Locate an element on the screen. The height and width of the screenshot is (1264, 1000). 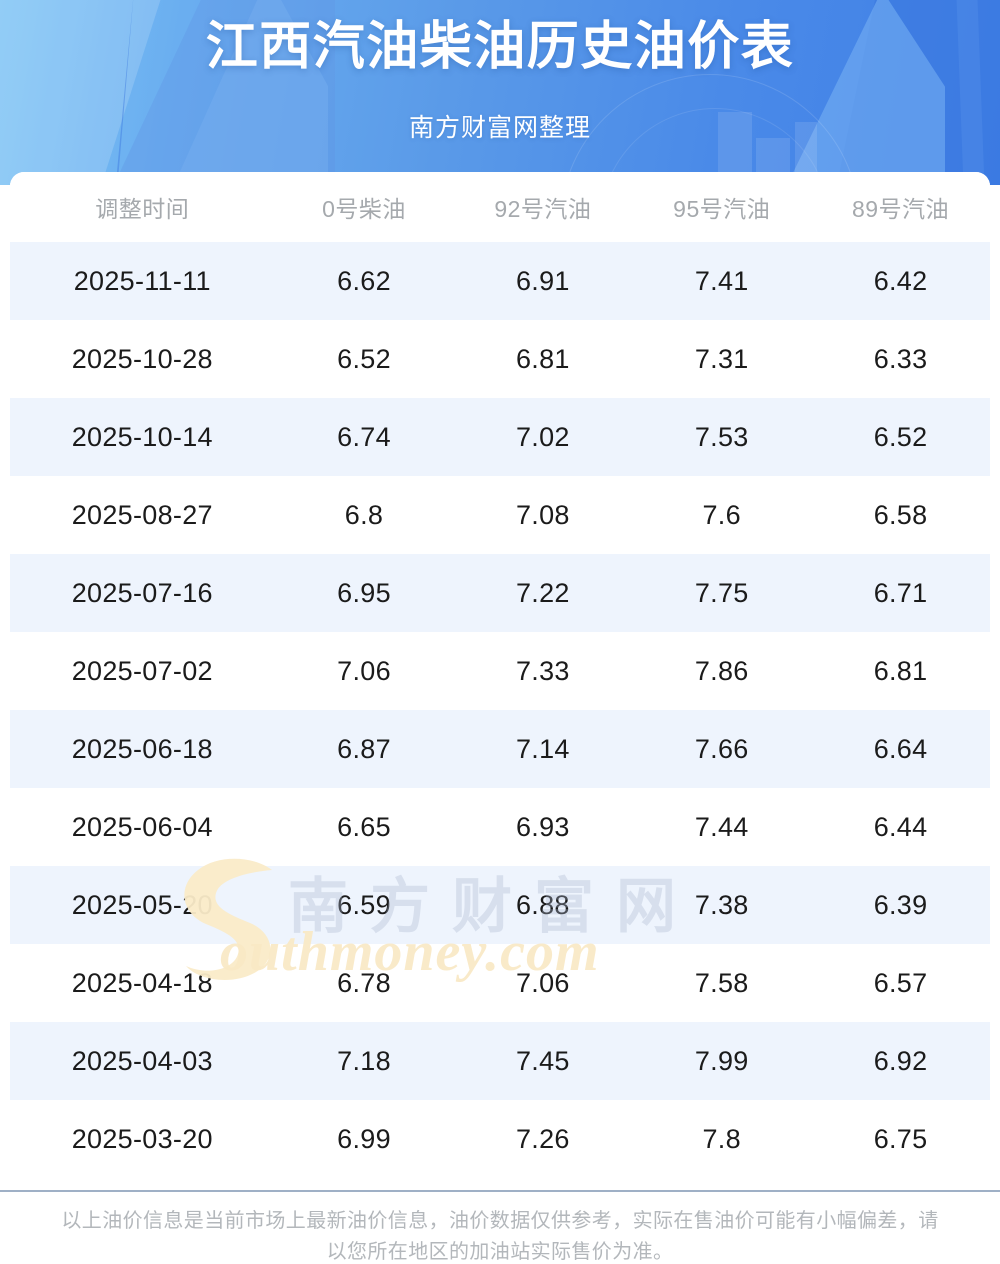
table-row: 2025-04-03 7.18 7.45 7.99 6.92 is located at coordinates (500, 1061).